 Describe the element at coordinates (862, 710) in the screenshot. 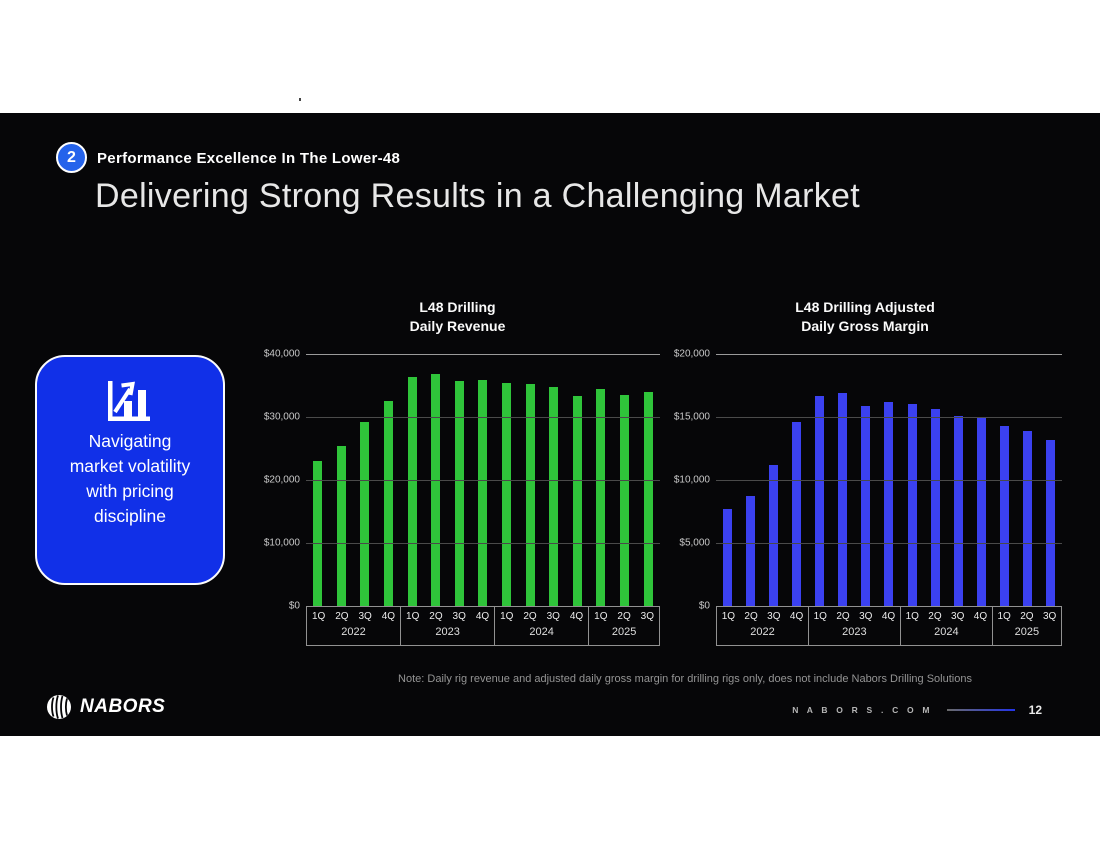

I see `website-link: N A B O R S . C O M` at that location.